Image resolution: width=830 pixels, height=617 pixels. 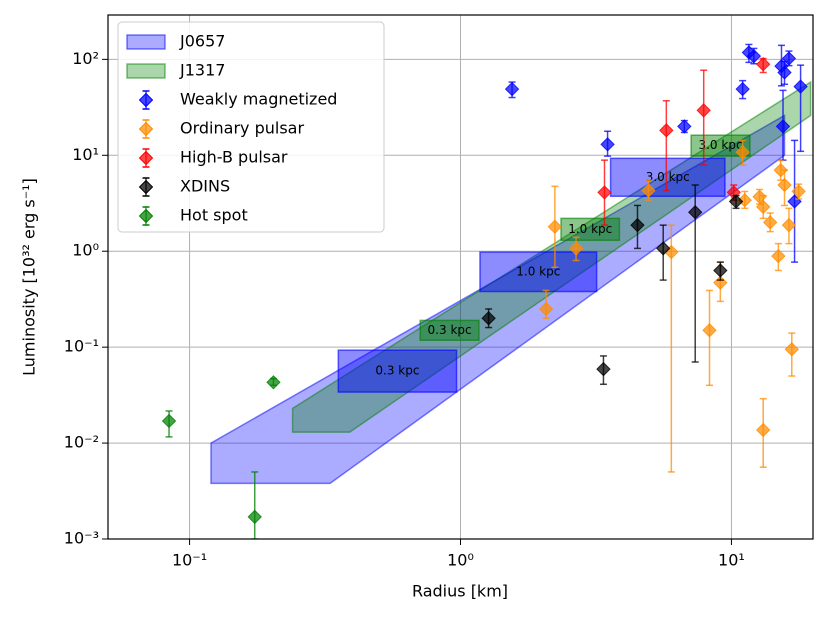 What do you see at coordinates (234, 157) in the screenshot?
I see `legend-label: High-B pulsar` at bounding box center [234, 157].